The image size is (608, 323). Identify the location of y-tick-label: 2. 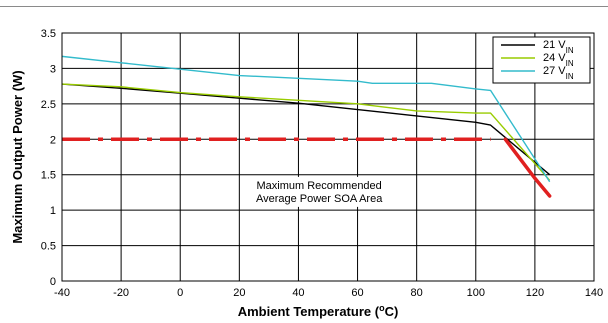
(53, 140).